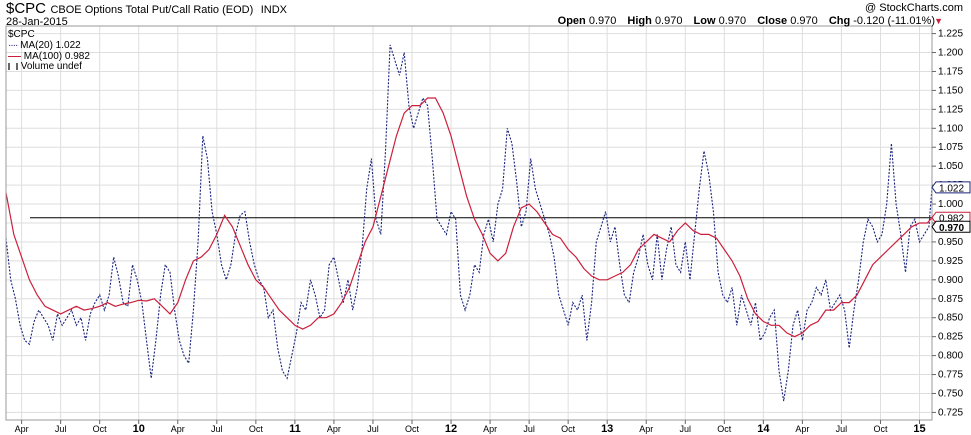 The image size is (971, 435). I want to click on ma100-line-icon, so click(14, 56).